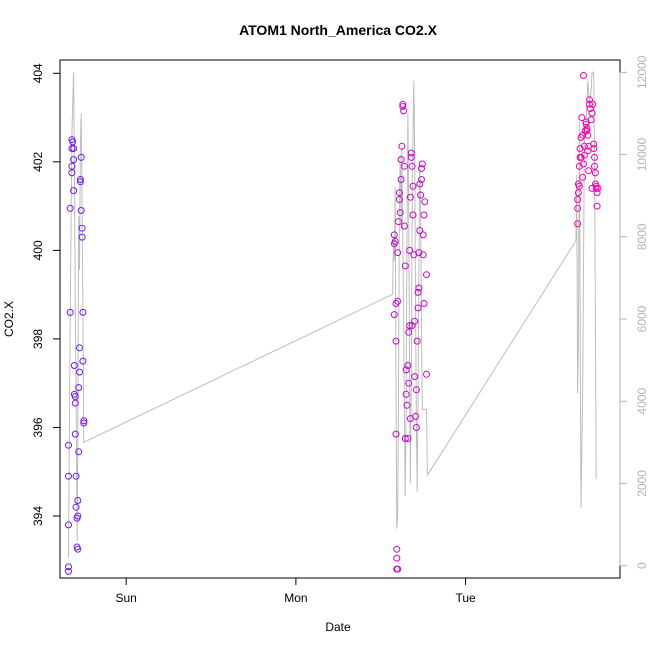  What do you see at coordinates (642, 483) in the screenshot?
I see `y2-tick-label: 2000` at bounding box center [642, 483].